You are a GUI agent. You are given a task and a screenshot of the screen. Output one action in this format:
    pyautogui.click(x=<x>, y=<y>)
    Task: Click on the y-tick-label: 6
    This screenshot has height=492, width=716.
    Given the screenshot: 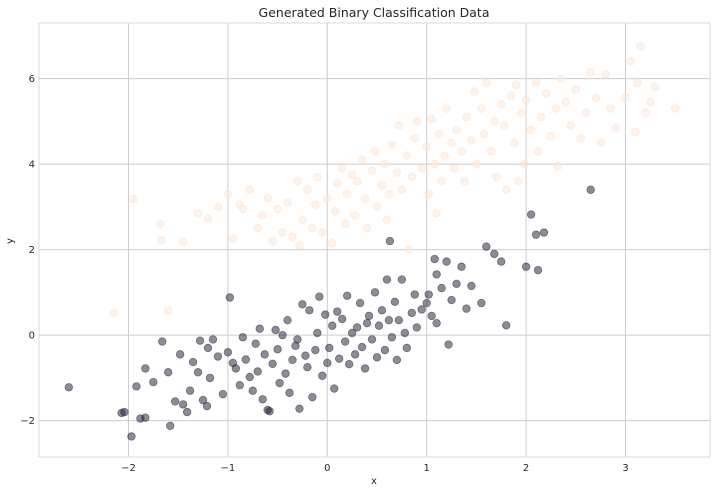 What is the action you would take?
    pyautogui.click(x=32, y=79)
    